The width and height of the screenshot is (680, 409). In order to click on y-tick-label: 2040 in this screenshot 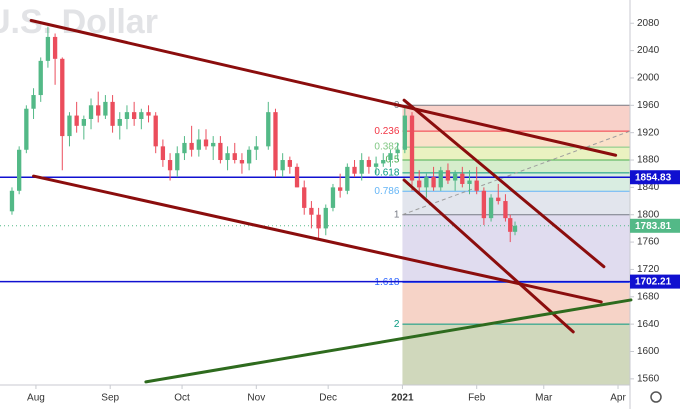, I will do `click(648, 50)`.